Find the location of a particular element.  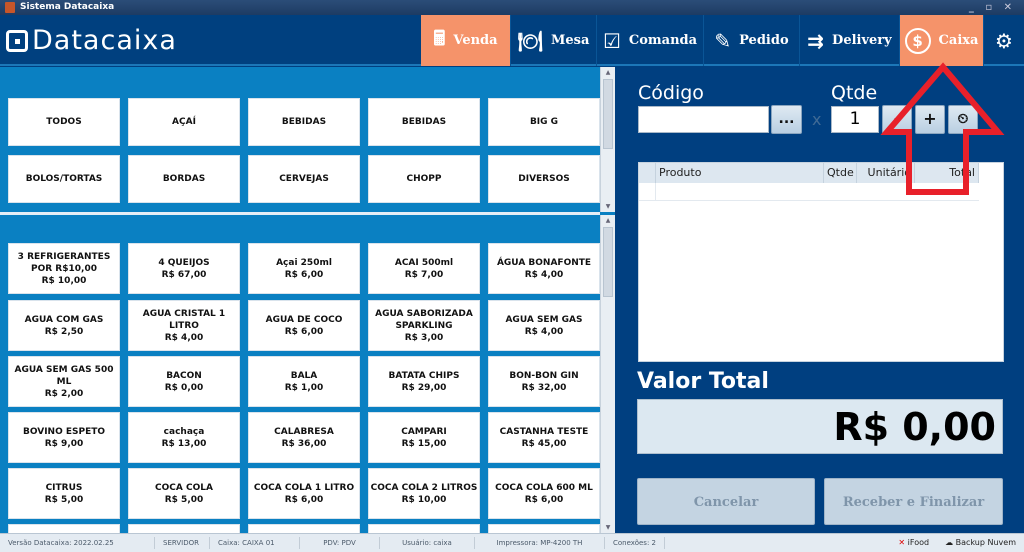

dollar-circle-icon: $ is located at coordinates (917, 40).